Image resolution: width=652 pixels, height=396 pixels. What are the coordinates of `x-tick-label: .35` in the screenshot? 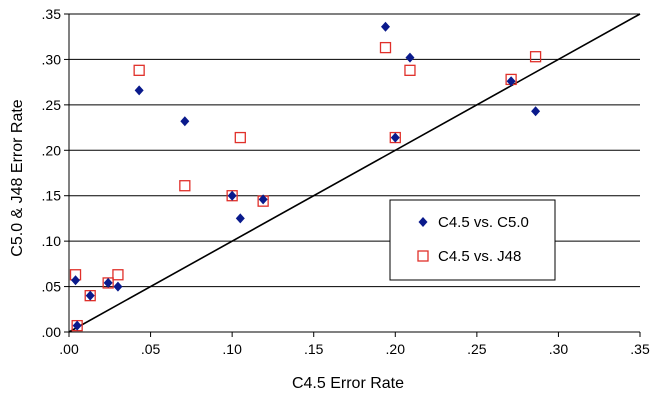 It's located at (640, 349).